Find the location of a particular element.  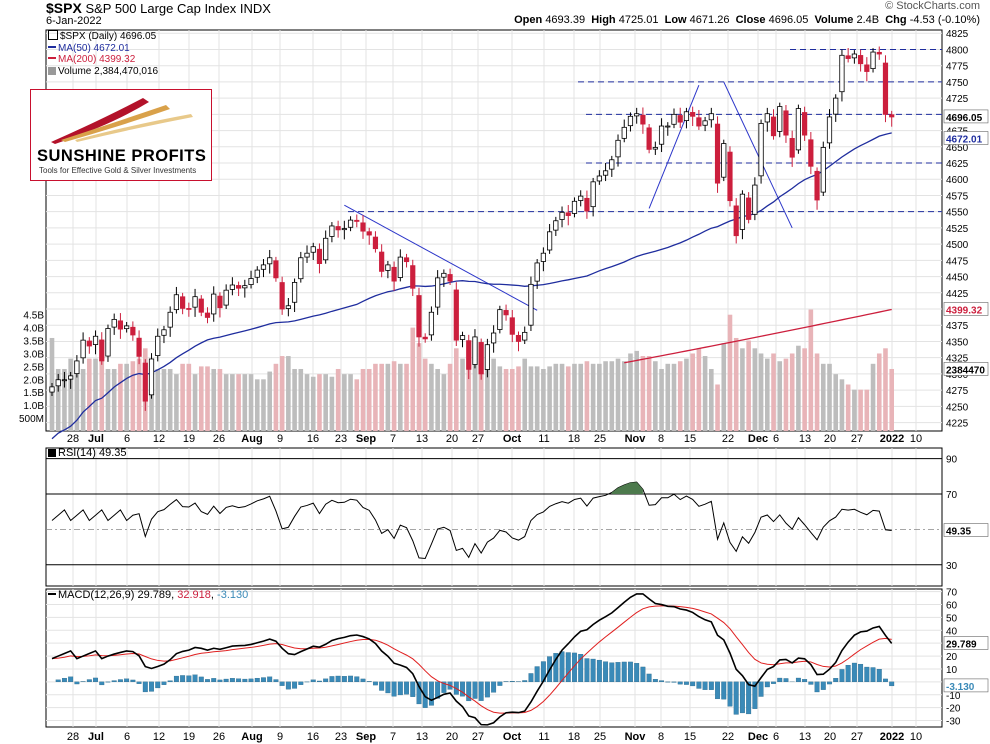

logo-text: SUNSHINE PROFITS is located at coordinates (122, 156).